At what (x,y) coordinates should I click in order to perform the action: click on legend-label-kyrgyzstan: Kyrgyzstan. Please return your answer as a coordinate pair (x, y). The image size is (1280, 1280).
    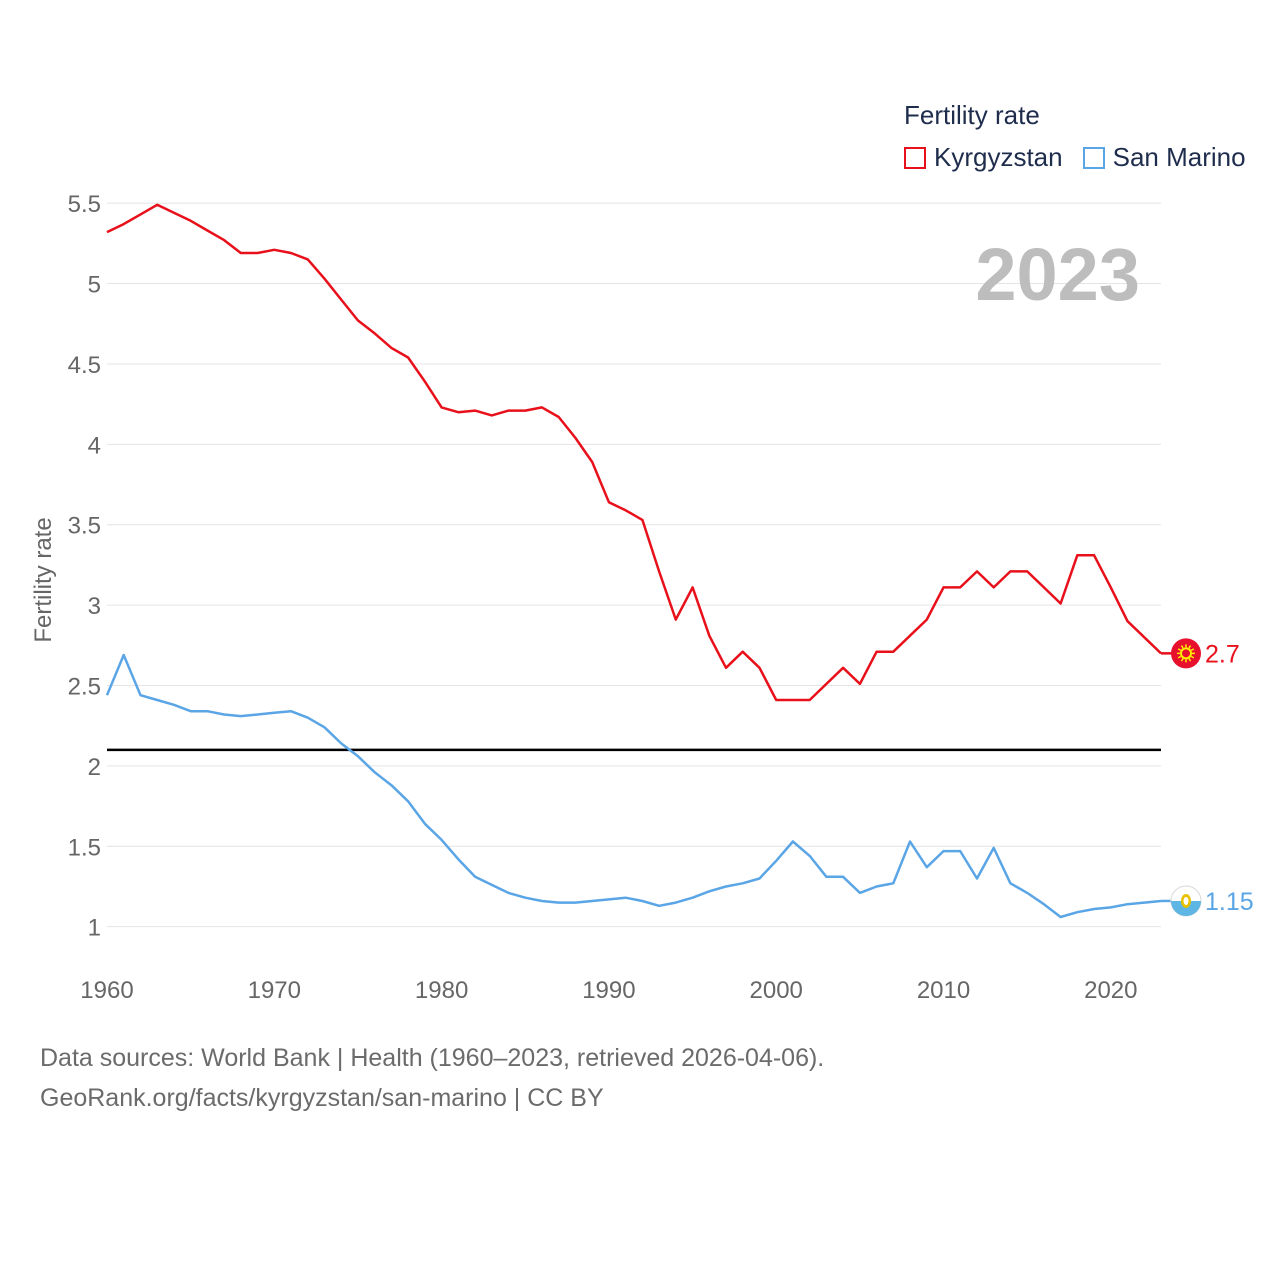
    Looking at the image, I should click on (998, 157).